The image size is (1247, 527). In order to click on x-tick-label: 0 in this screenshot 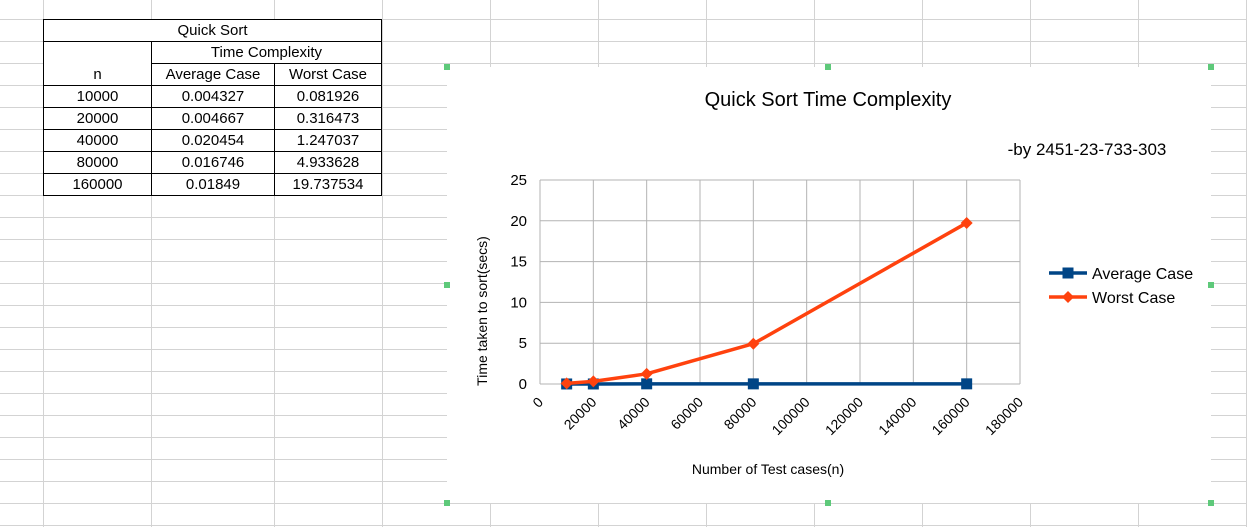, I will do `click(537, 402)`.